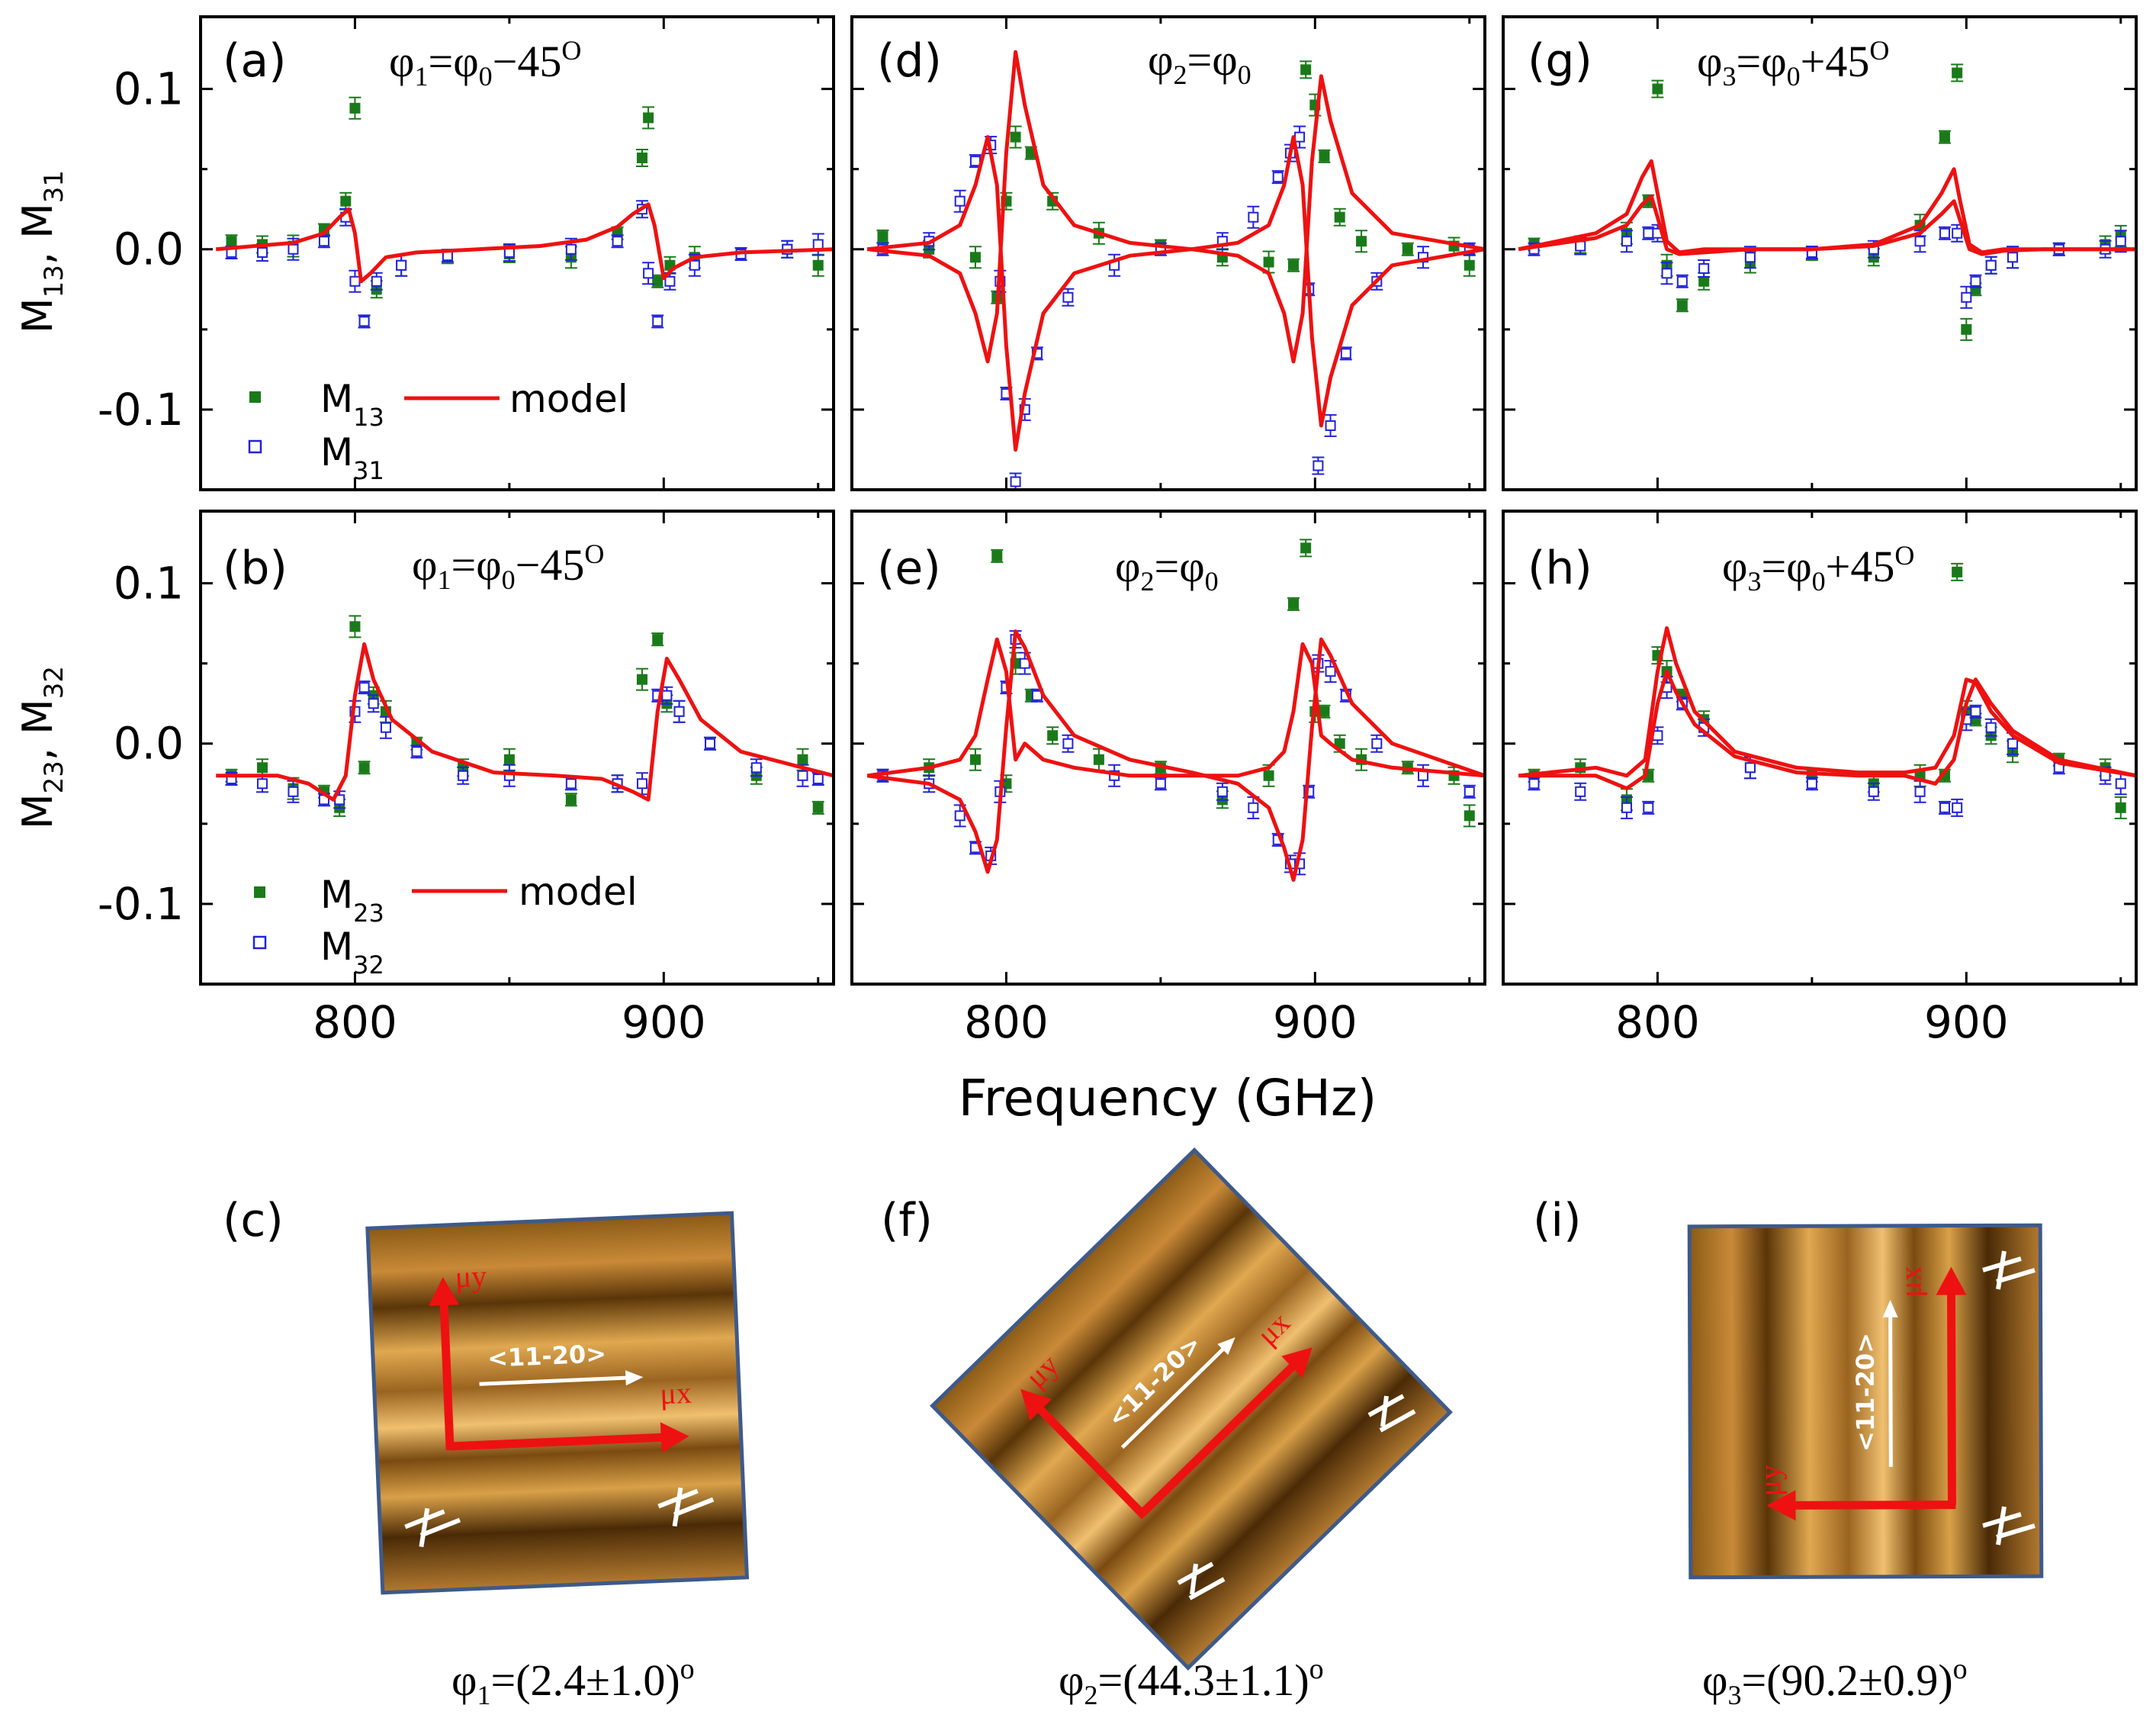 The image size is (2156, 1721). I want to click on panel-label-f: (f), so click(907, 1220).